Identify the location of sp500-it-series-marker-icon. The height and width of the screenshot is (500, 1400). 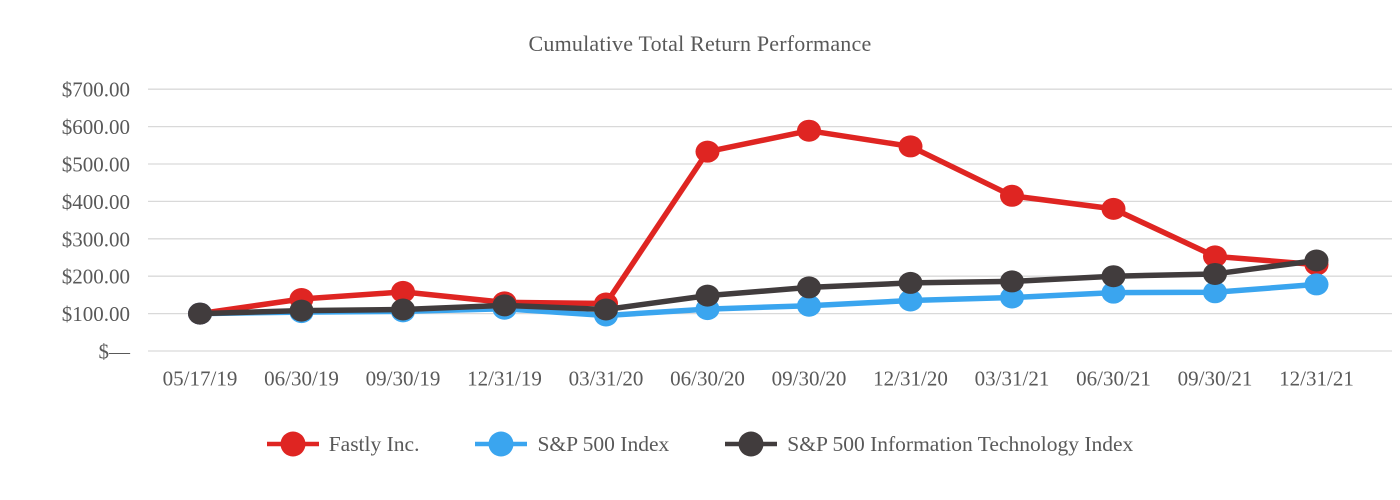
(751, 444).